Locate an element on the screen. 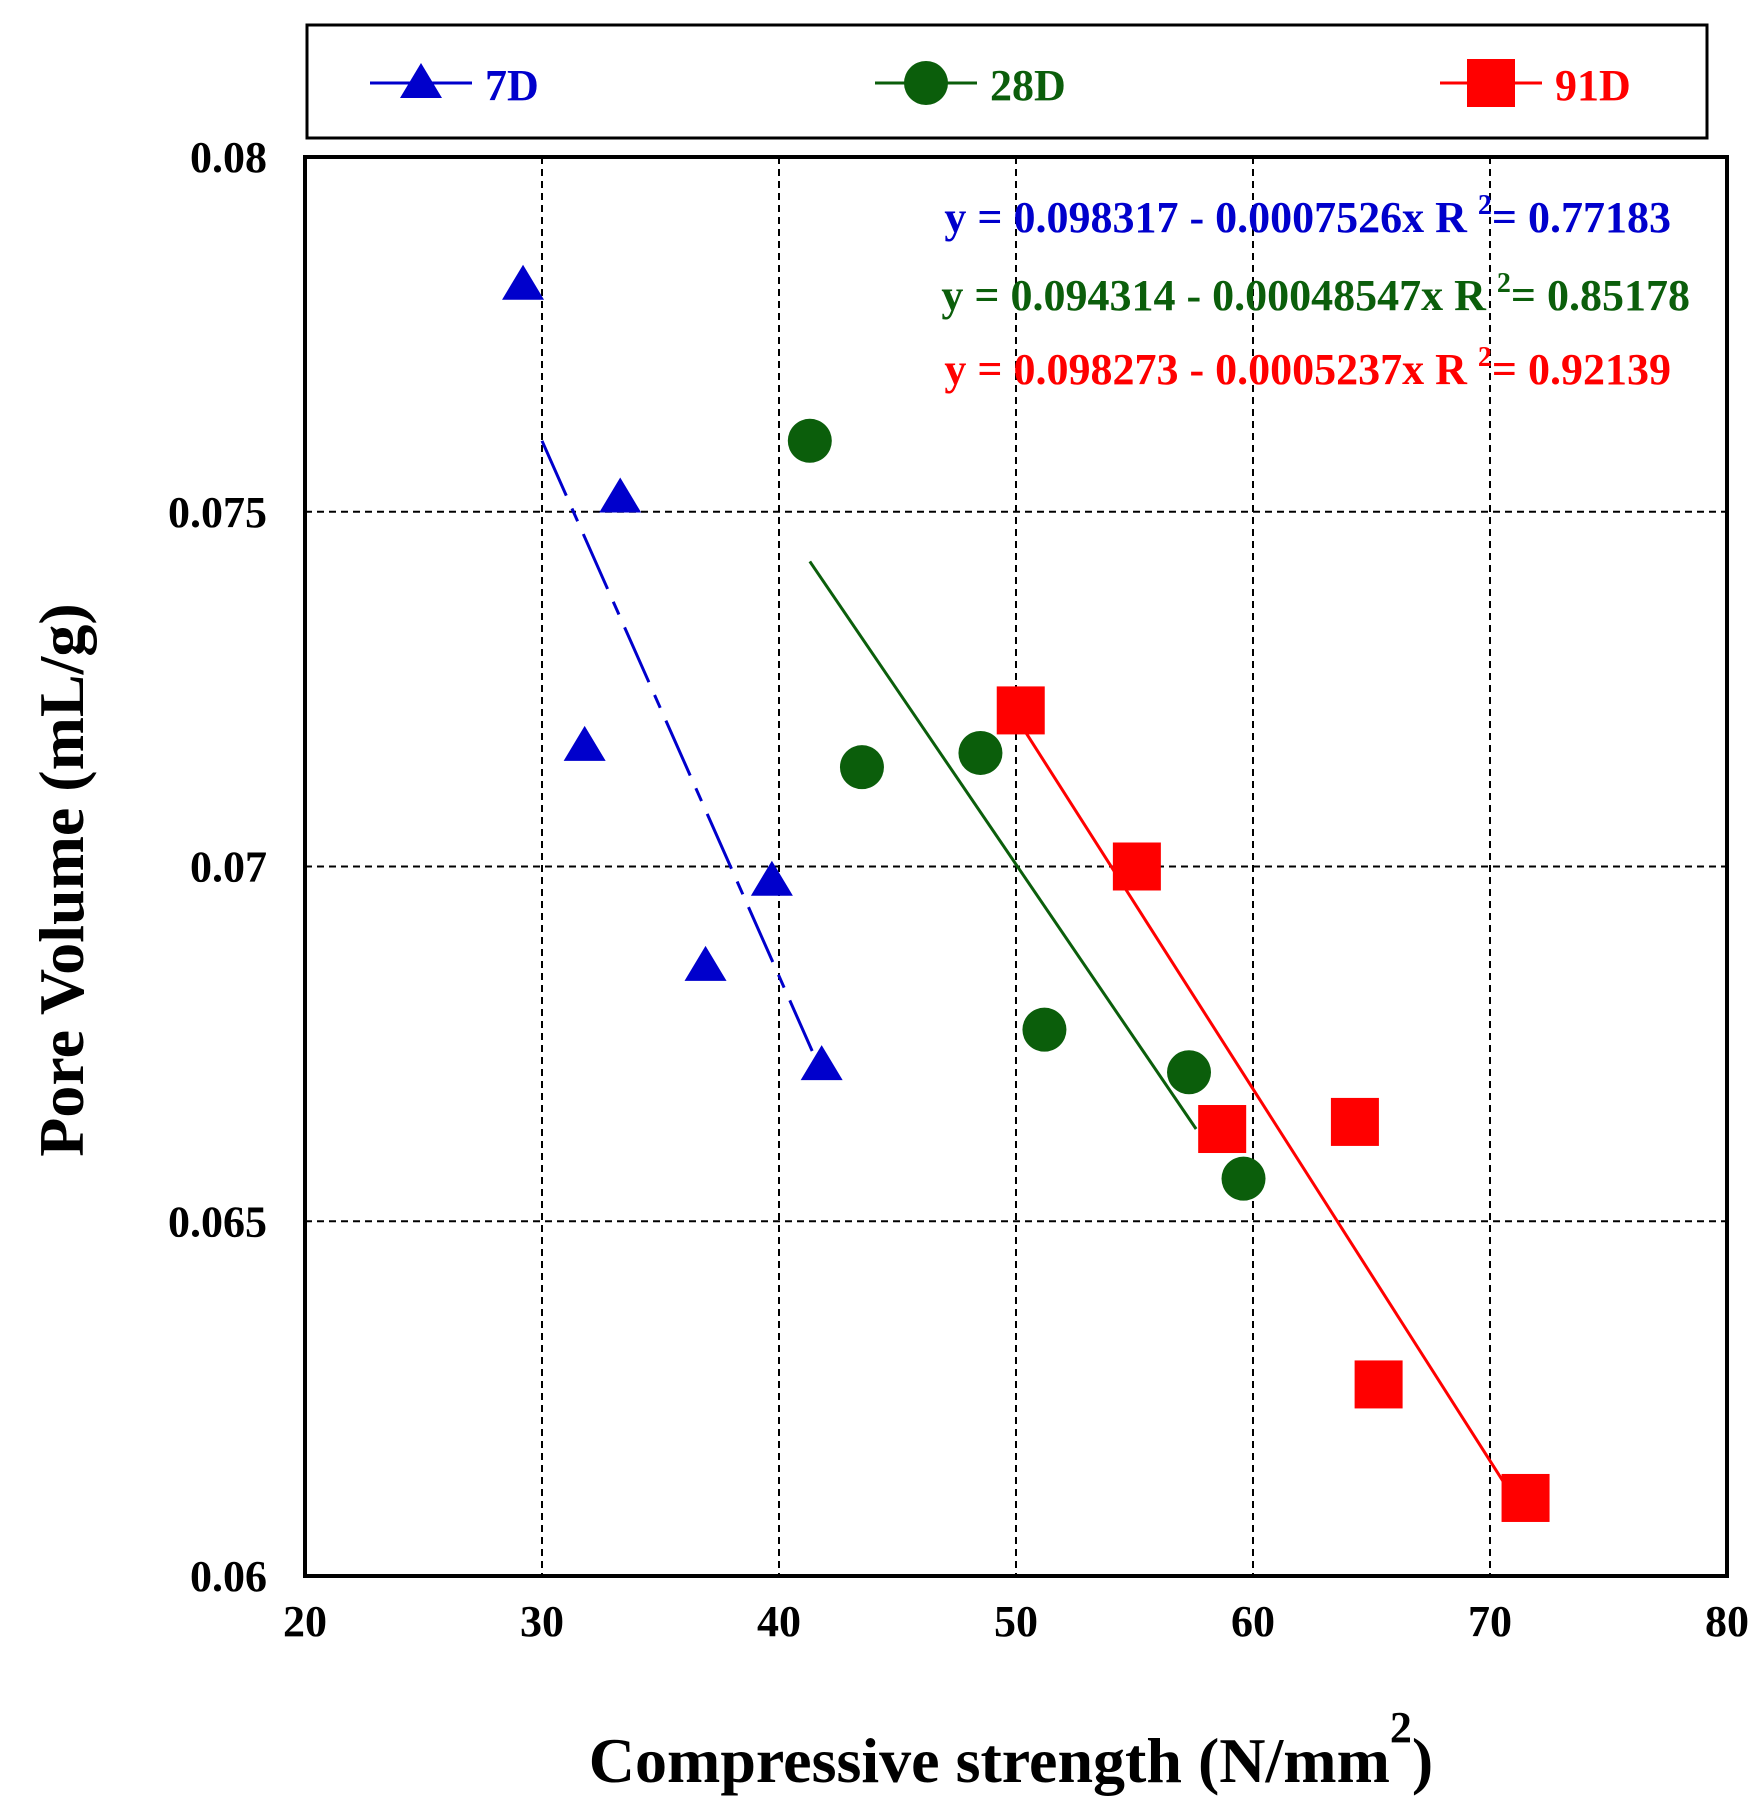  x-tick-label: 70 is located at coordinates (1490, 1621).